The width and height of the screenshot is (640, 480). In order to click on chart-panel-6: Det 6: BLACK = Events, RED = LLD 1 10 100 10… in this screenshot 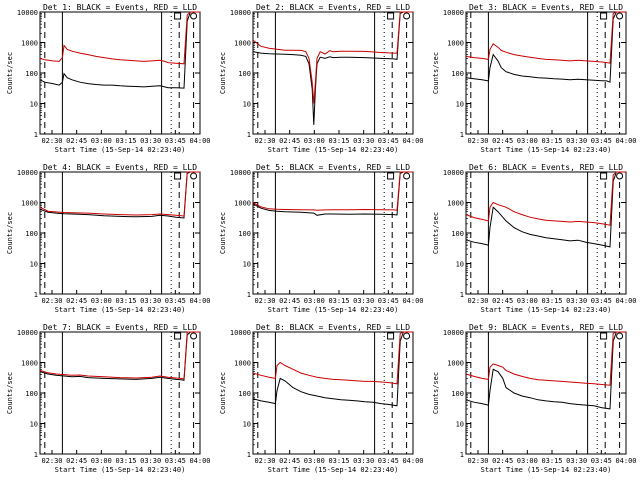, I will do `click(534, 238)`.